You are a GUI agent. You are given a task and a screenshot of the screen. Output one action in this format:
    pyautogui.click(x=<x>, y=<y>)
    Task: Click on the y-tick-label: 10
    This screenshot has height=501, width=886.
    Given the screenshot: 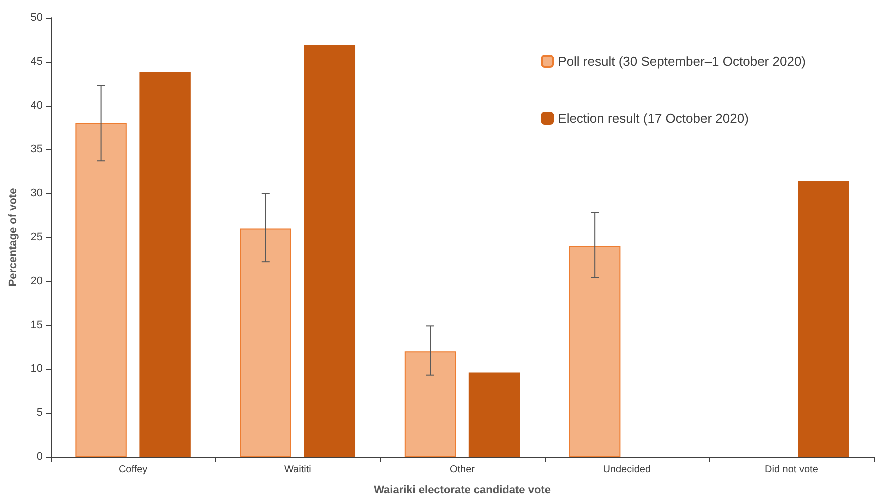 What is the action you would take?
    pyautogui.click(x=36, y=369)
    